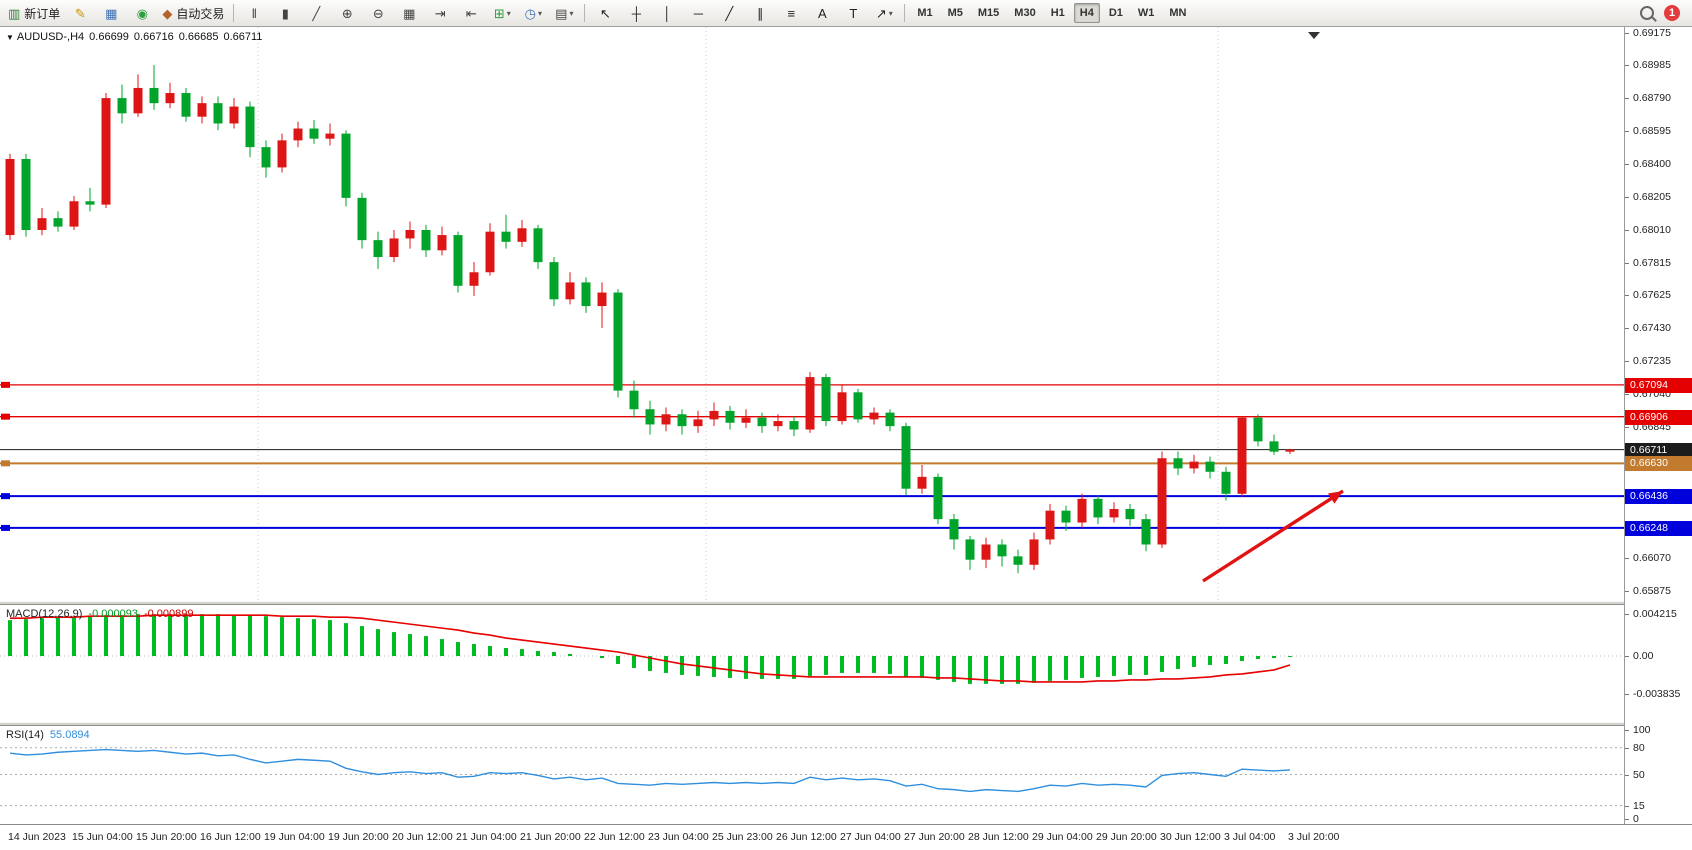 The height and width of the screenshot is (850, 1692). I want to click on time-label: 29 Jun 20:00, so click(1126, 837).